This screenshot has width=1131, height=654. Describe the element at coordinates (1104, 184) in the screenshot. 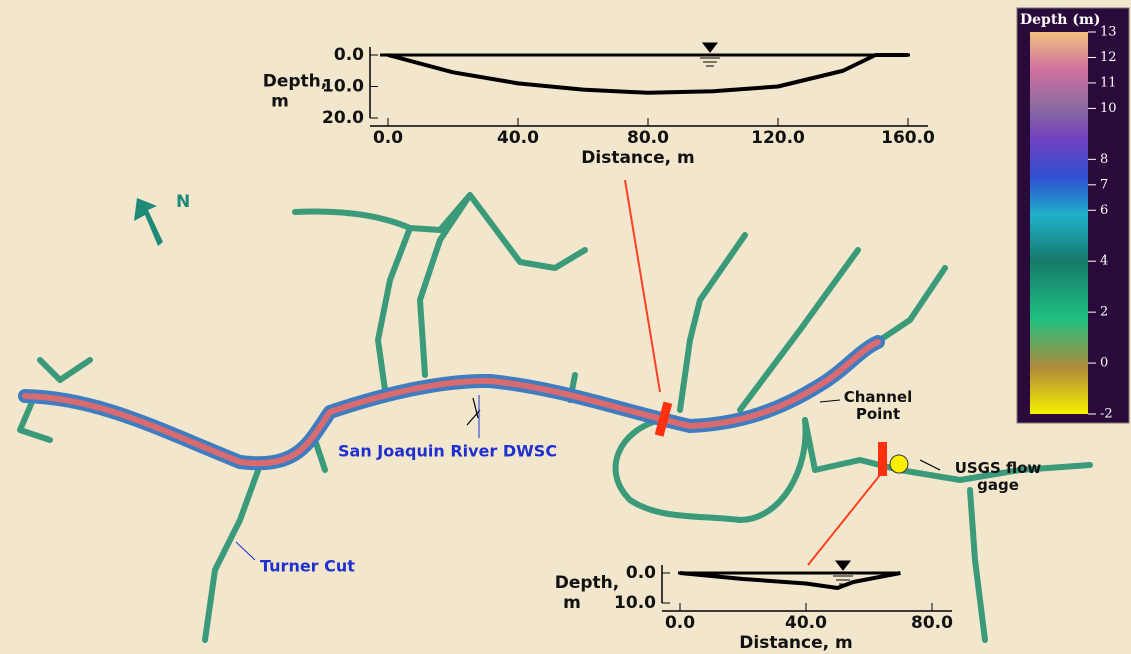

I see `colorbar-label: 7` at that location.